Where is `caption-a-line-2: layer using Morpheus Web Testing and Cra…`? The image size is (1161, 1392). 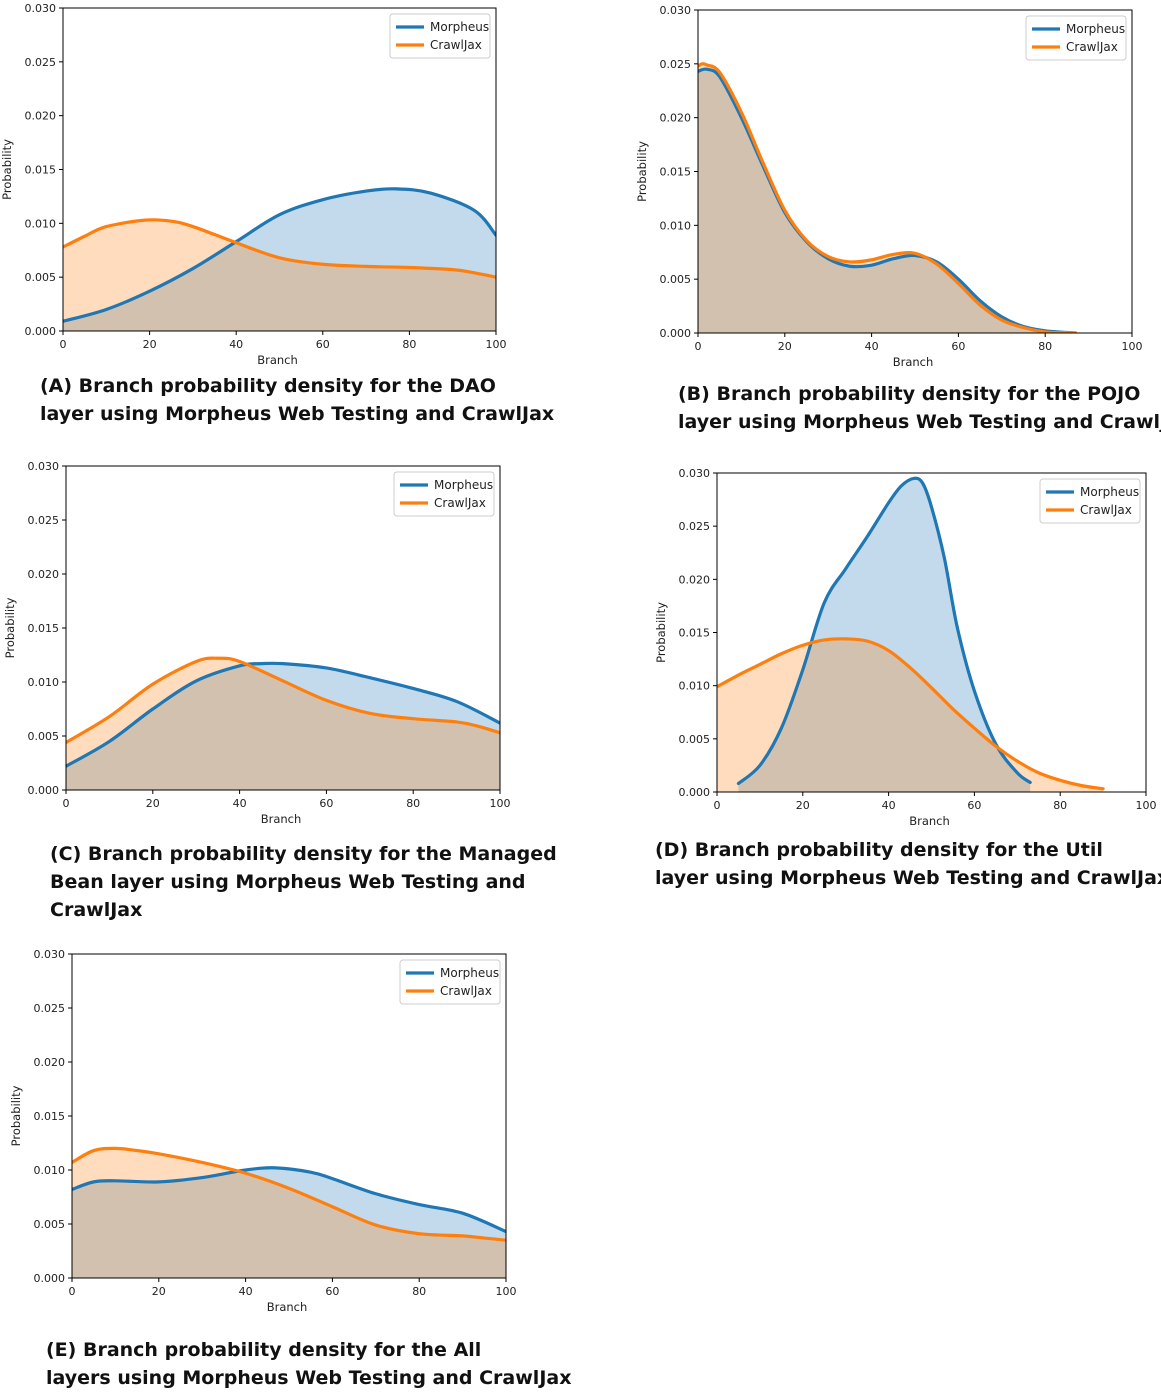
caption-a-line-2: layer using Morpheus Web Testing and Cra… is located at coordinates (297, 414).